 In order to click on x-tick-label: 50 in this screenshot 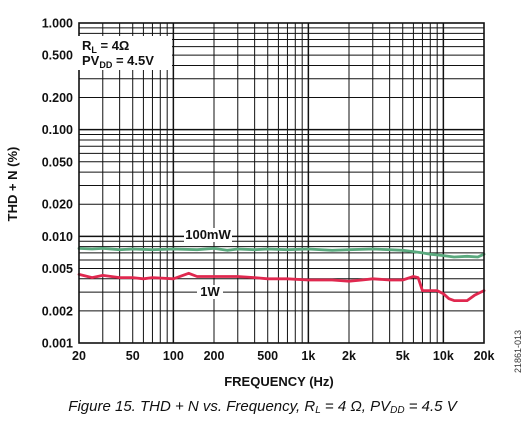, I will do `click(133, 356)`.